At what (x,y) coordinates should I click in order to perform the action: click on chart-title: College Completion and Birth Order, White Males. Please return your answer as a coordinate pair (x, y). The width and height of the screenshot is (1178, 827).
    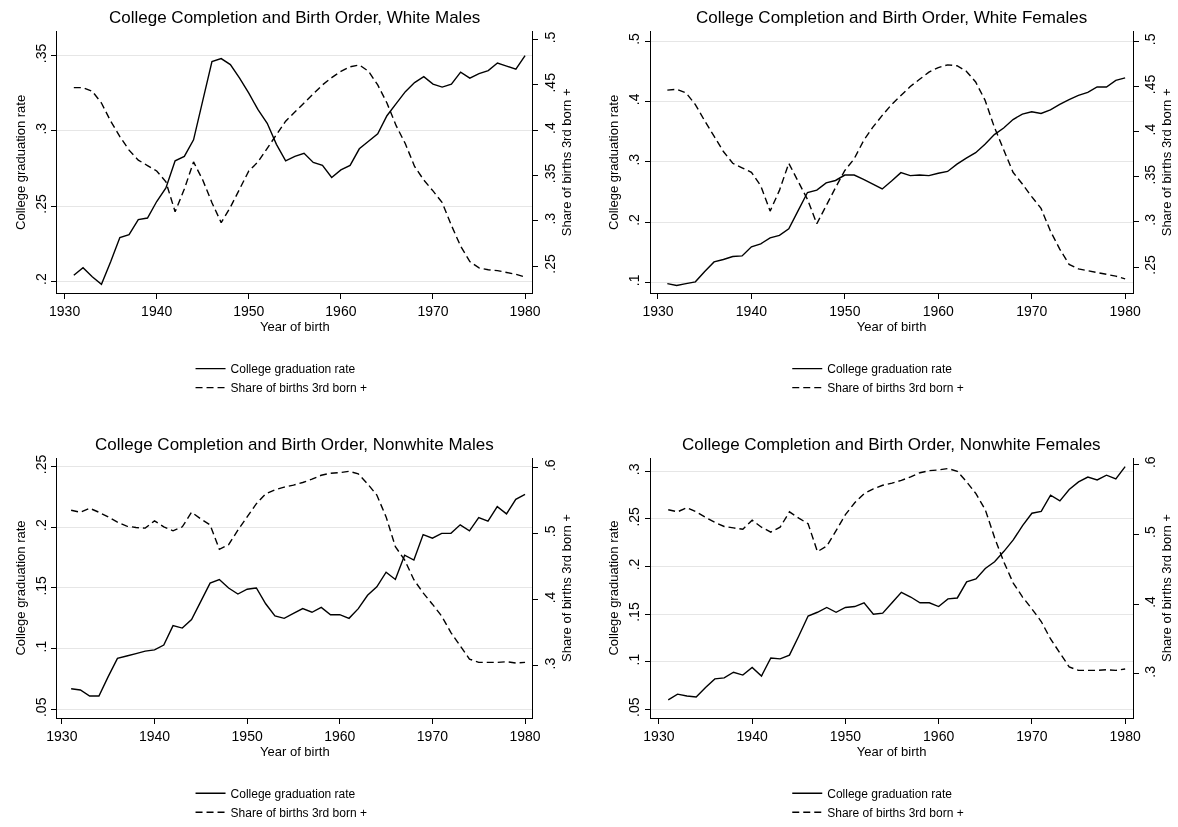
    Looking at the image, I should click on (295, 17).